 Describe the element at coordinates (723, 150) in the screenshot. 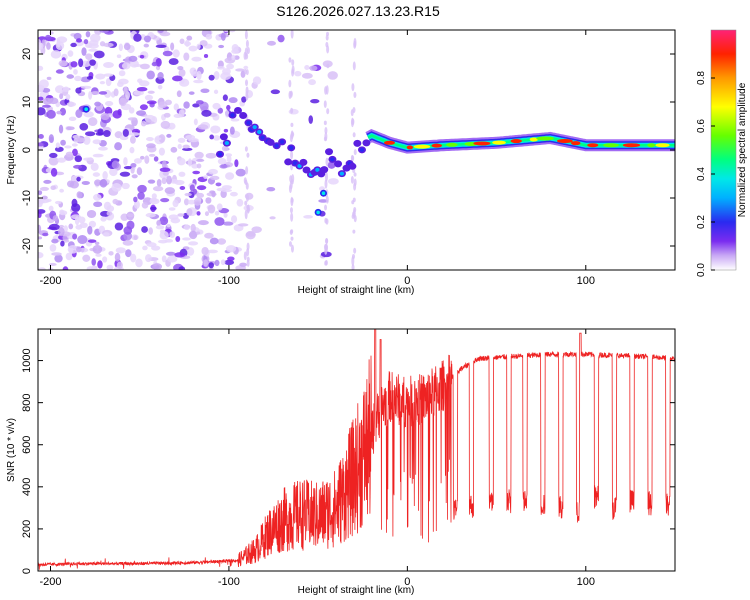

I see `colorbar-frame` at that location.